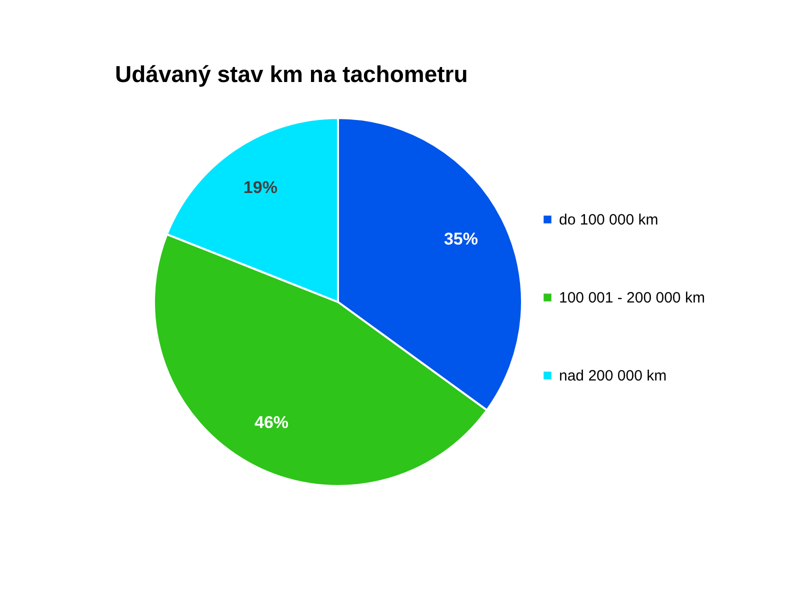 The width and height of the screenshot is (800, 600). I want to click on data-label: 46%, so click(271, 422).